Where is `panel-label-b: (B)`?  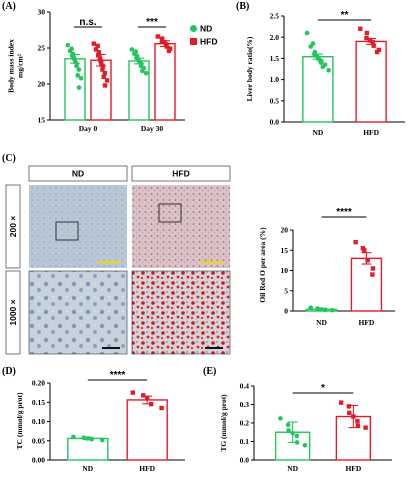 panel-label-b: (B) is located at coordinates (242, 6).